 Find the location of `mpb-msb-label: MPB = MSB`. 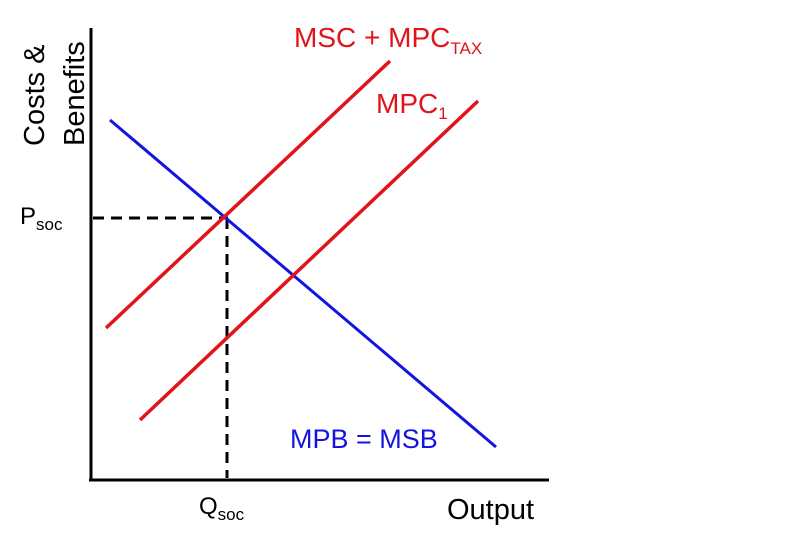

mpb-msb-label: MPB = MSB is located at coordinates (364, 439).